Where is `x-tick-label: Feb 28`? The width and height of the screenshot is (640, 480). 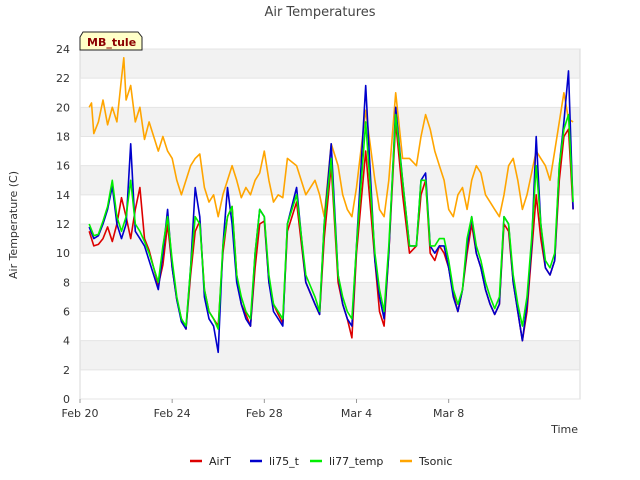 x-tick-label: Feb 28 is located at coordinates (264, 413).